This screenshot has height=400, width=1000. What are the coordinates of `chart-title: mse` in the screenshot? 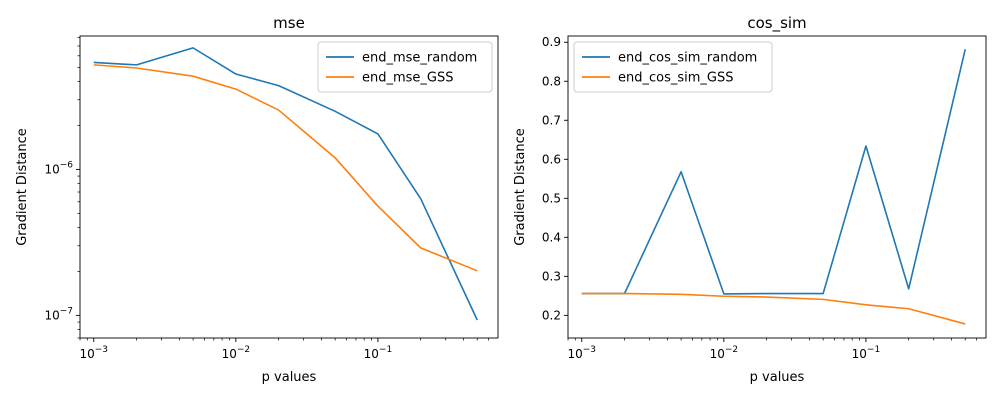 It's located at (289, 23).